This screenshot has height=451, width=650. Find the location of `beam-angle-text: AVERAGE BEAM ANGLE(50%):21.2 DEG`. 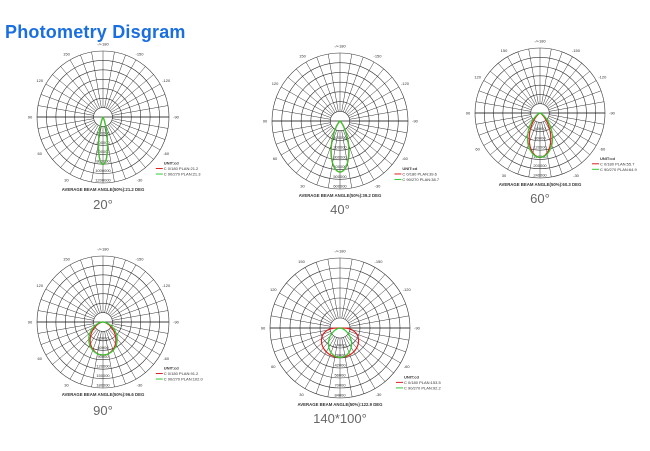

beam-angle-text: AVERAGE BEAM ANGLE(50%):21.2 DEG is located at coordinates (103, 189).